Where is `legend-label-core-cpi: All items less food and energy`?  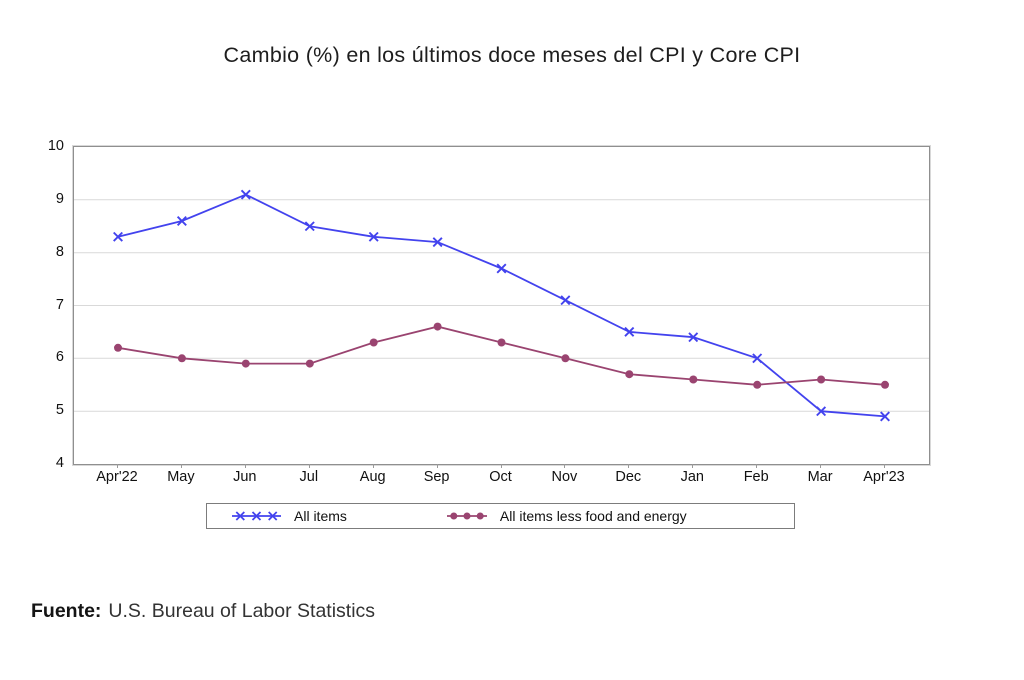
legend-label-core-cpi: All items less food and energy is located at coordinates (593, 516).